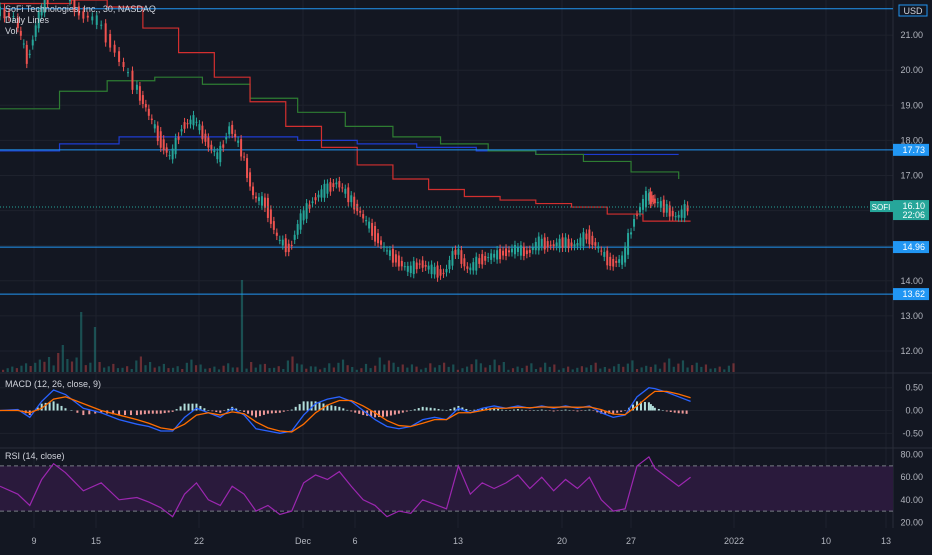 The height and width of the screenshot is (555, 932). Describe the element at coordinates (35, 456) in the screenshot. I see `rsi-title: RSI (14, close)` at that location.